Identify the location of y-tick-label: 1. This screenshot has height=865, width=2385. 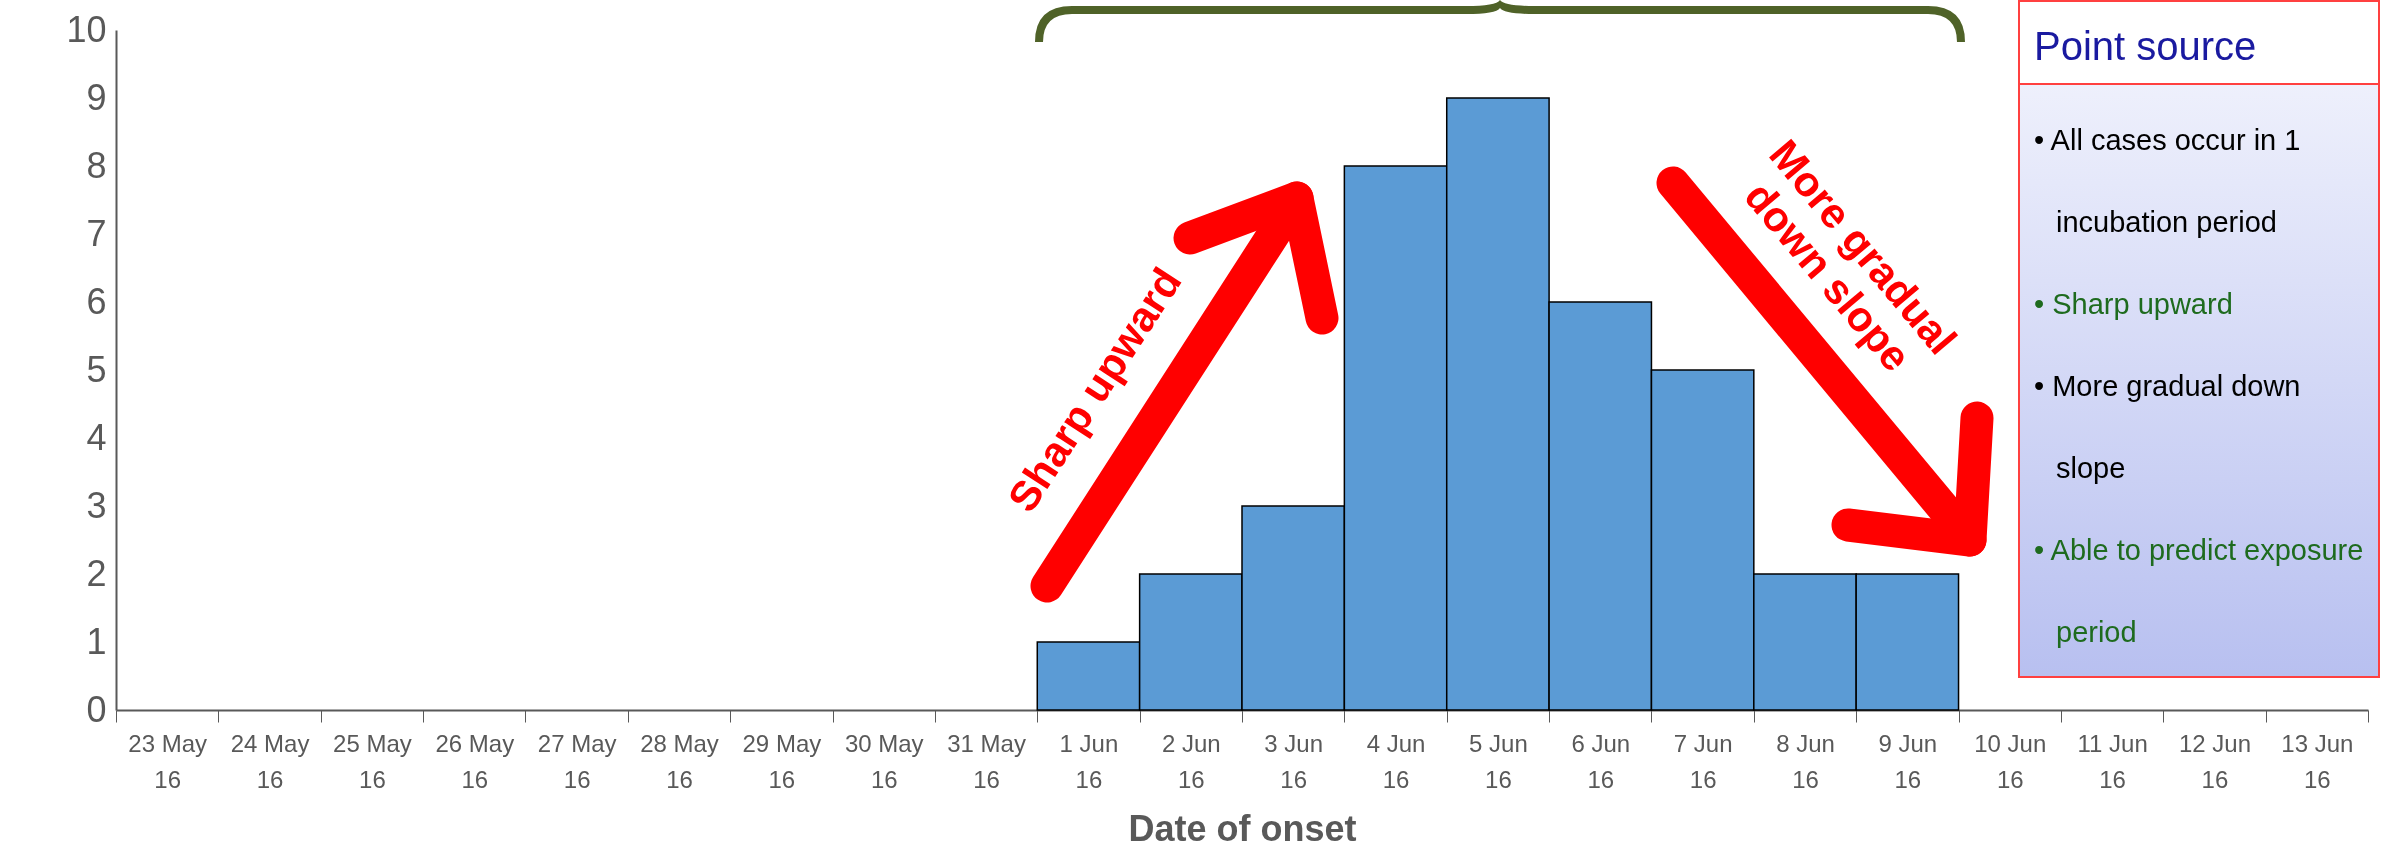
(96, 641).